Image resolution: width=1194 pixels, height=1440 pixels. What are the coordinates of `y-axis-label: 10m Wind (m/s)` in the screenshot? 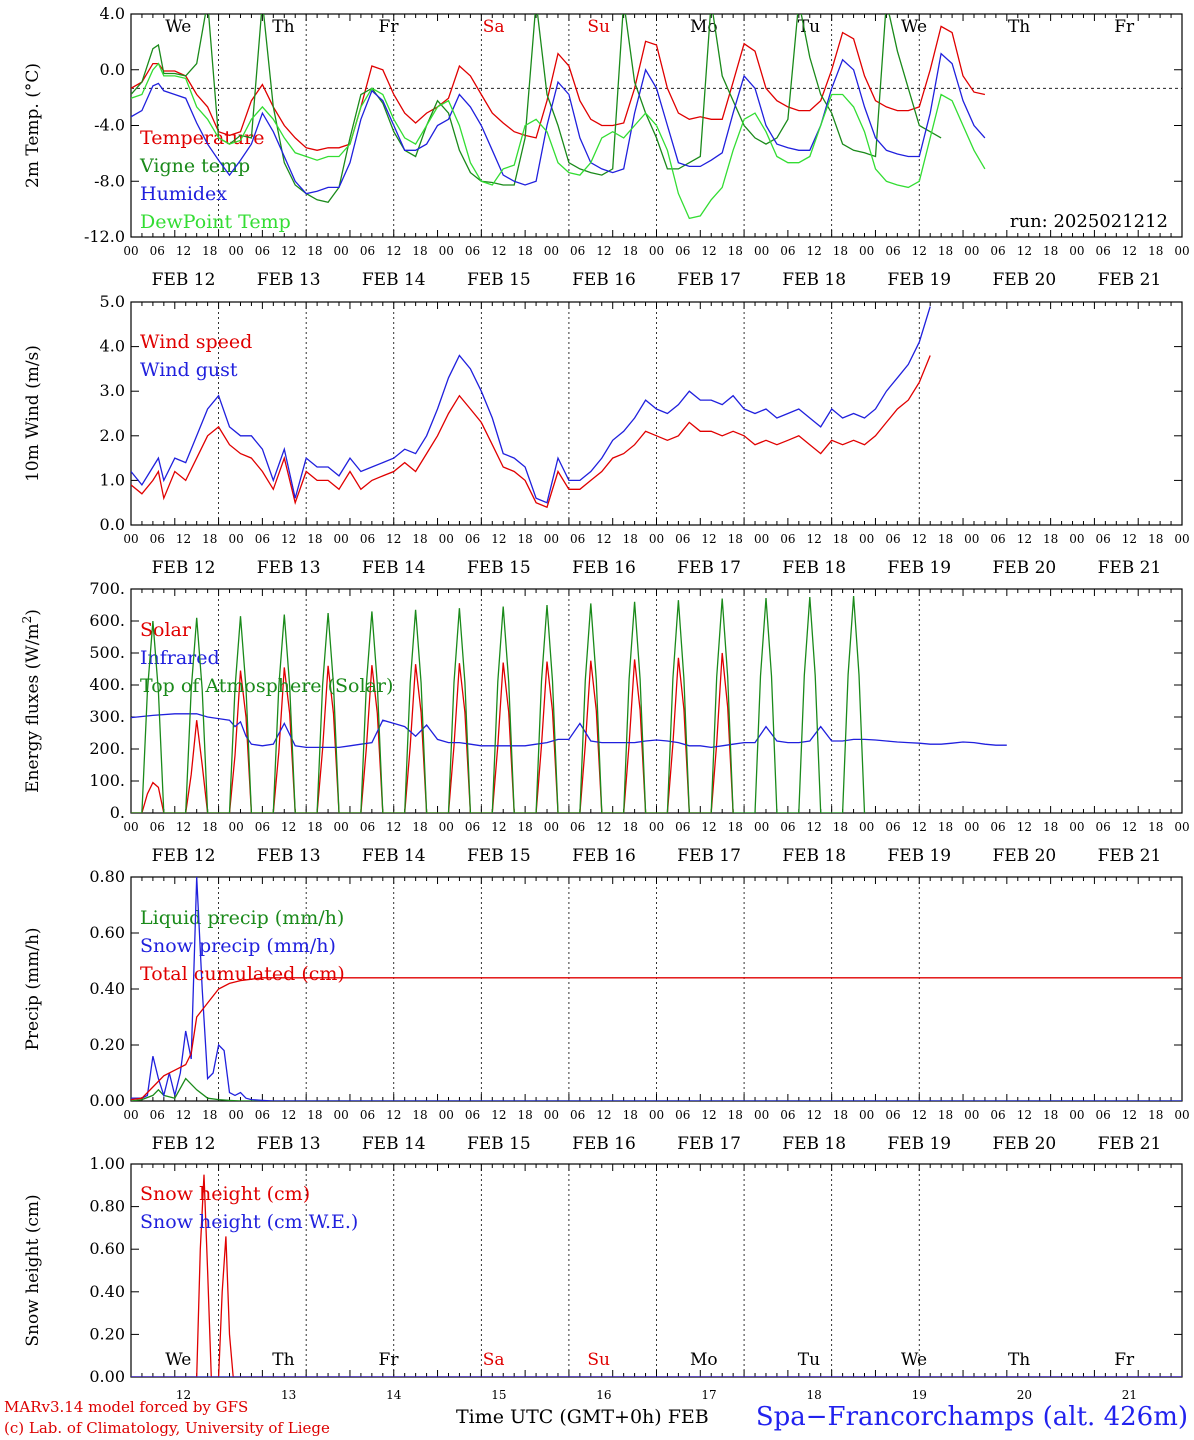 It's located at (33, 413).